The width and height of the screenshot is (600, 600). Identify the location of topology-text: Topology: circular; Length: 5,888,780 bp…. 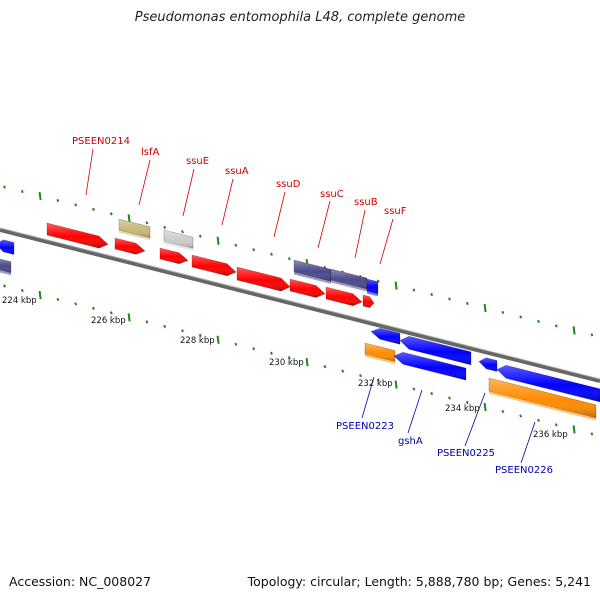
(419, 581).